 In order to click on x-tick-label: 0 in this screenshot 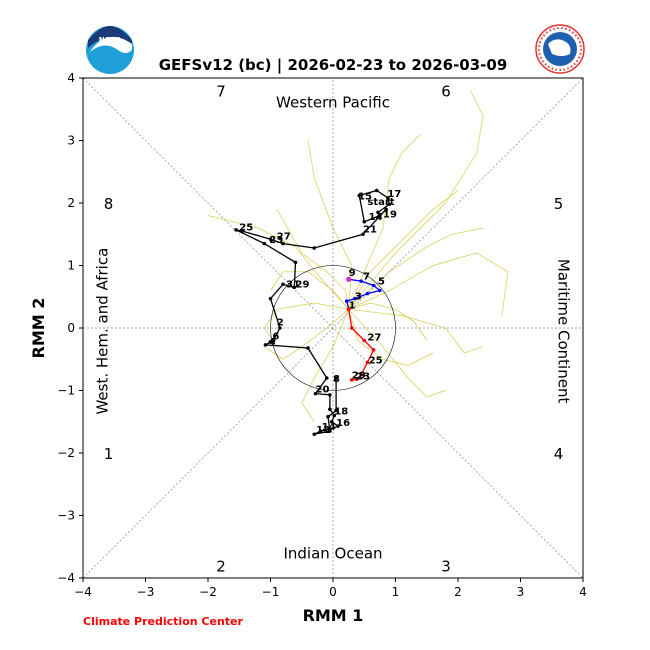, I will do `click(333, 592)`.